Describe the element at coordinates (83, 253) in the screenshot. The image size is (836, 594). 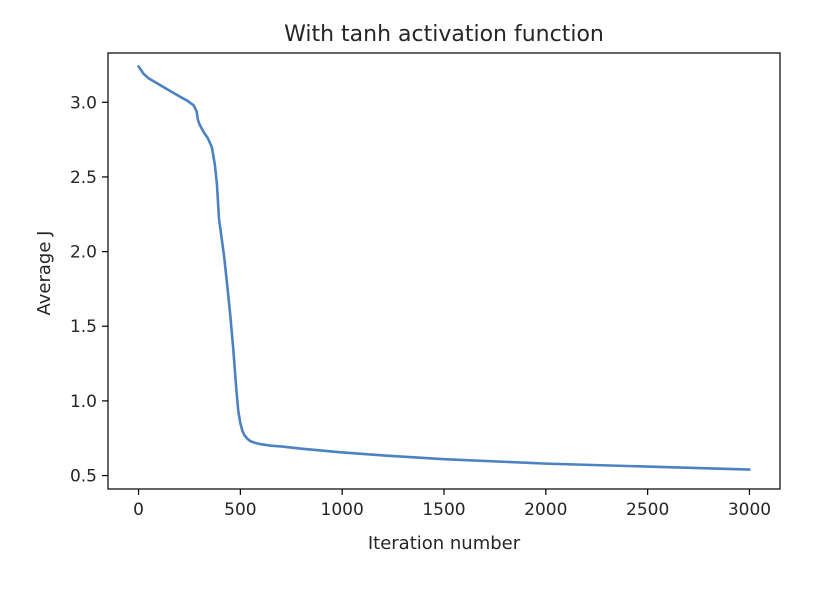
I see `y-tick-label: 2.0` at that location.